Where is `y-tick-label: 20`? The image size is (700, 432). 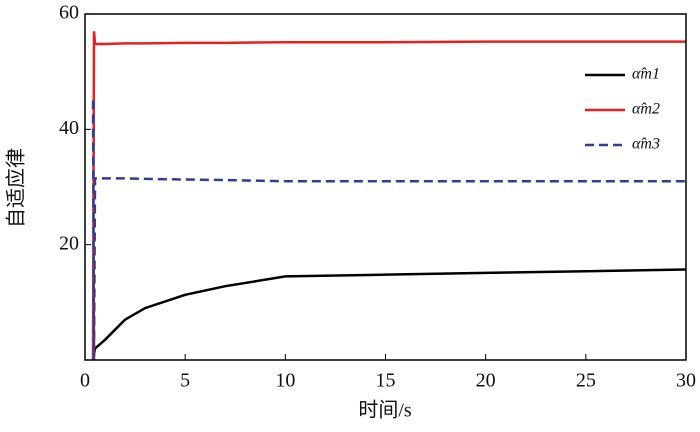 y-tick-label: 20 is located at coordinates (69, 243).